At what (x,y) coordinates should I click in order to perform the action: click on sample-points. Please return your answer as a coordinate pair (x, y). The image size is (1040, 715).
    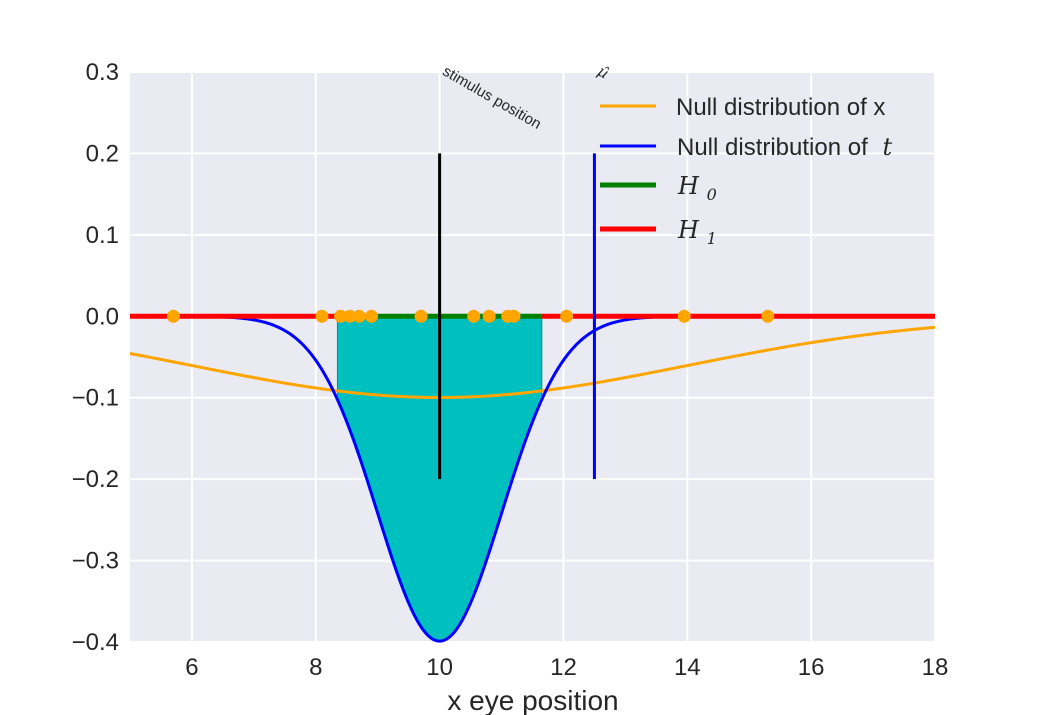
    Looking at the image, I should click on (470, 316).